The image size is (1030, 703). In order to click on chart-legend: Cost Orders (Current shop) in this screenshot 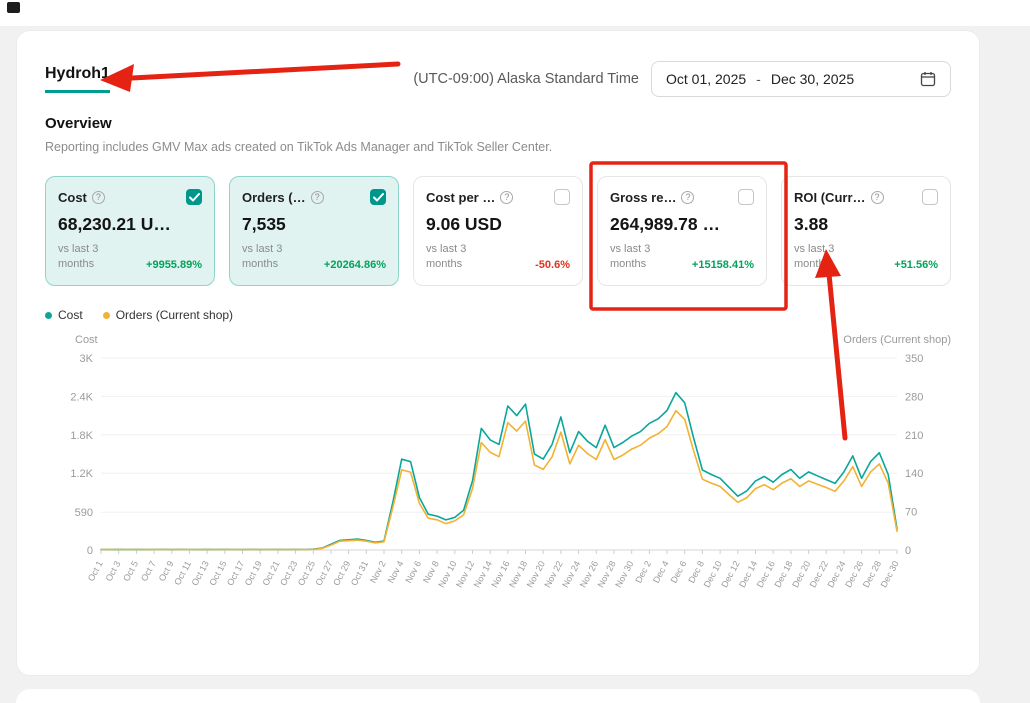, I will do `click(498, 315)`.